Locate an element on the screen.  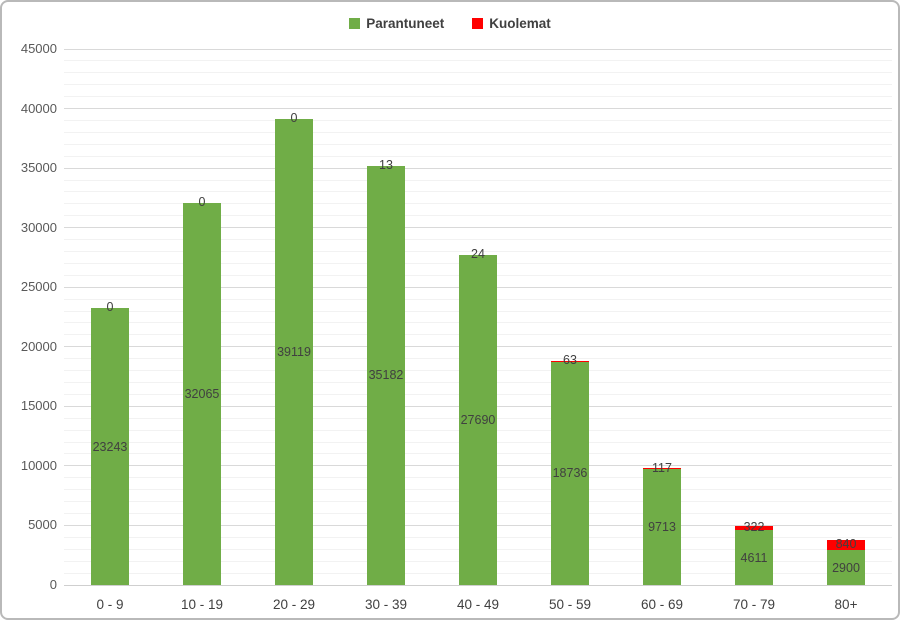
deaths-value-label: 13 is located at coordinates (386, 164).